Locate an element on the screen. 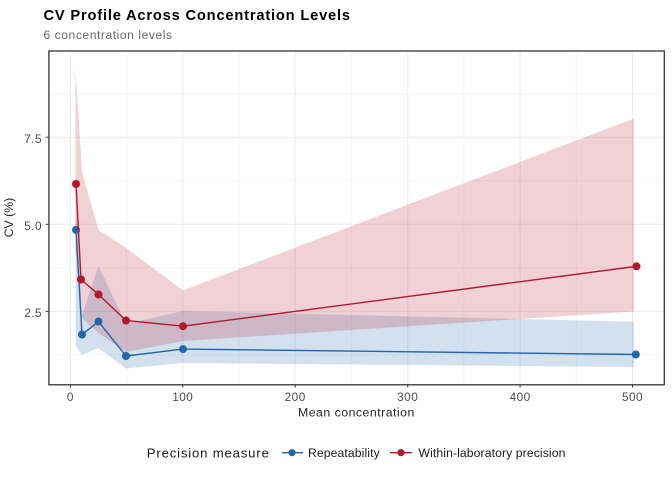 Image resolution: width=672 pixels, height=480 pixels. svg-text: 5.0 is located at coordinates (33, 226).